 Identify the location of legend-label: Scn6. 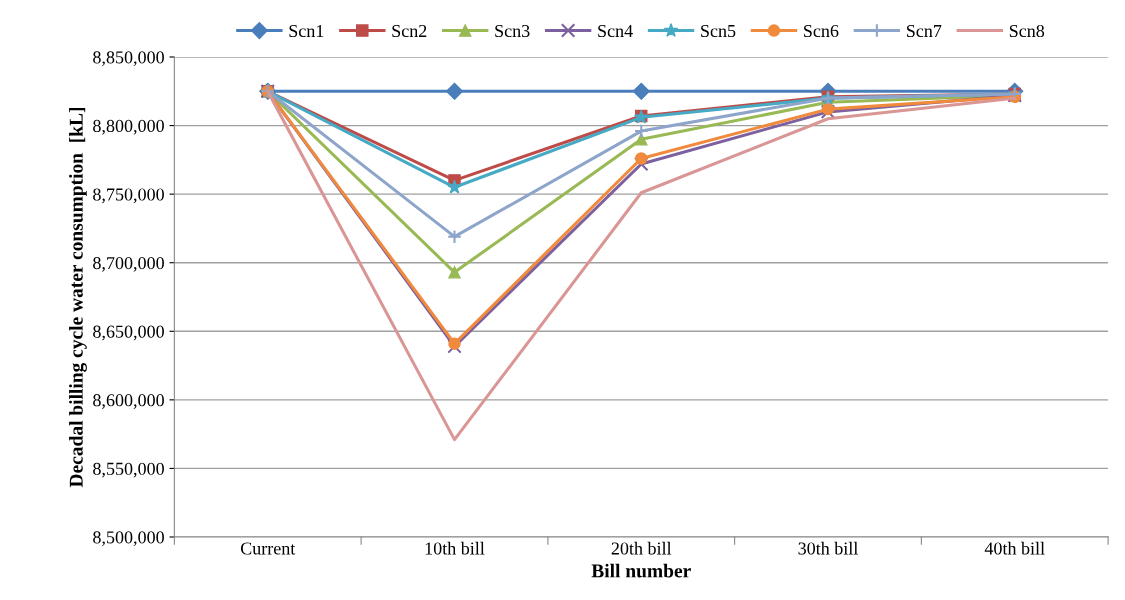
(821, 31).